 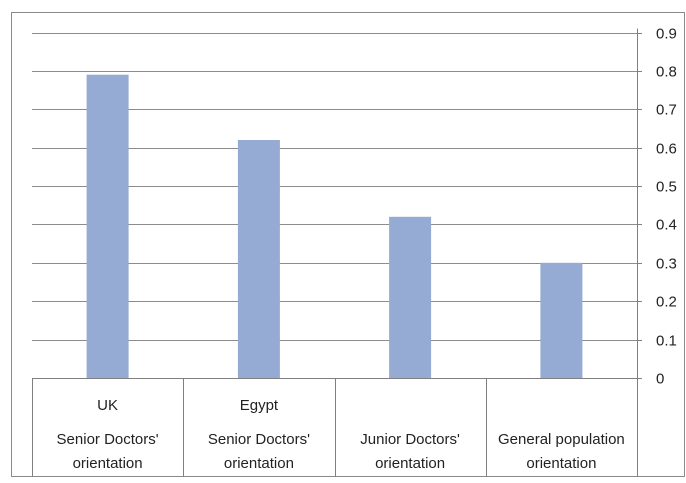 What do you see at coordinates (410, 439) in the screenshot?
I see `category-label-line1: Junior Doctors'` at bounding box center [410, 439].